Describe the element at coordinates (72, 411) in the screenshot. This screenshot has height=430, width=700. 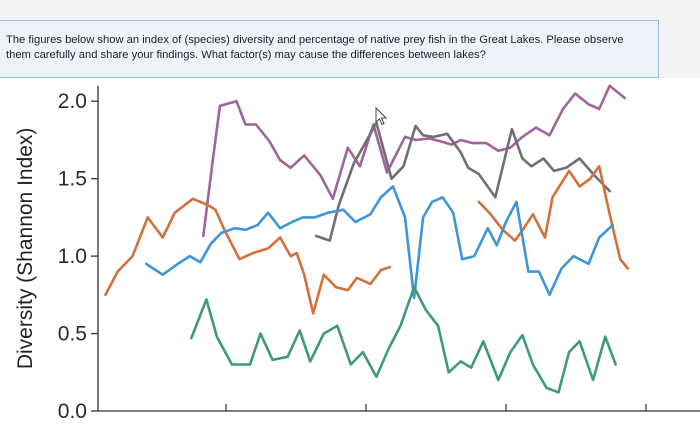
I see `y-tick-label: 0.0` at that location.